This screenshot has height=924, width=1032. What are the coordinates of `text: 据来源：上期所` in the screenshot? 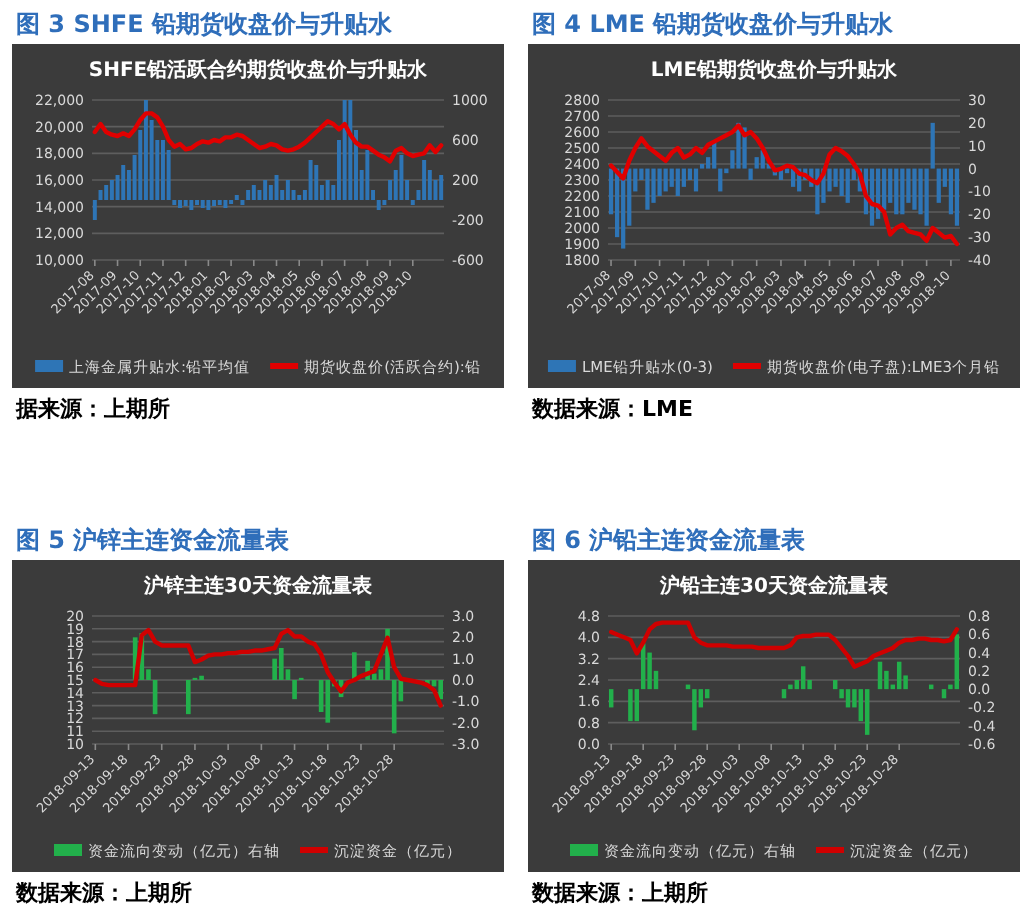 It's located at (92, 409).